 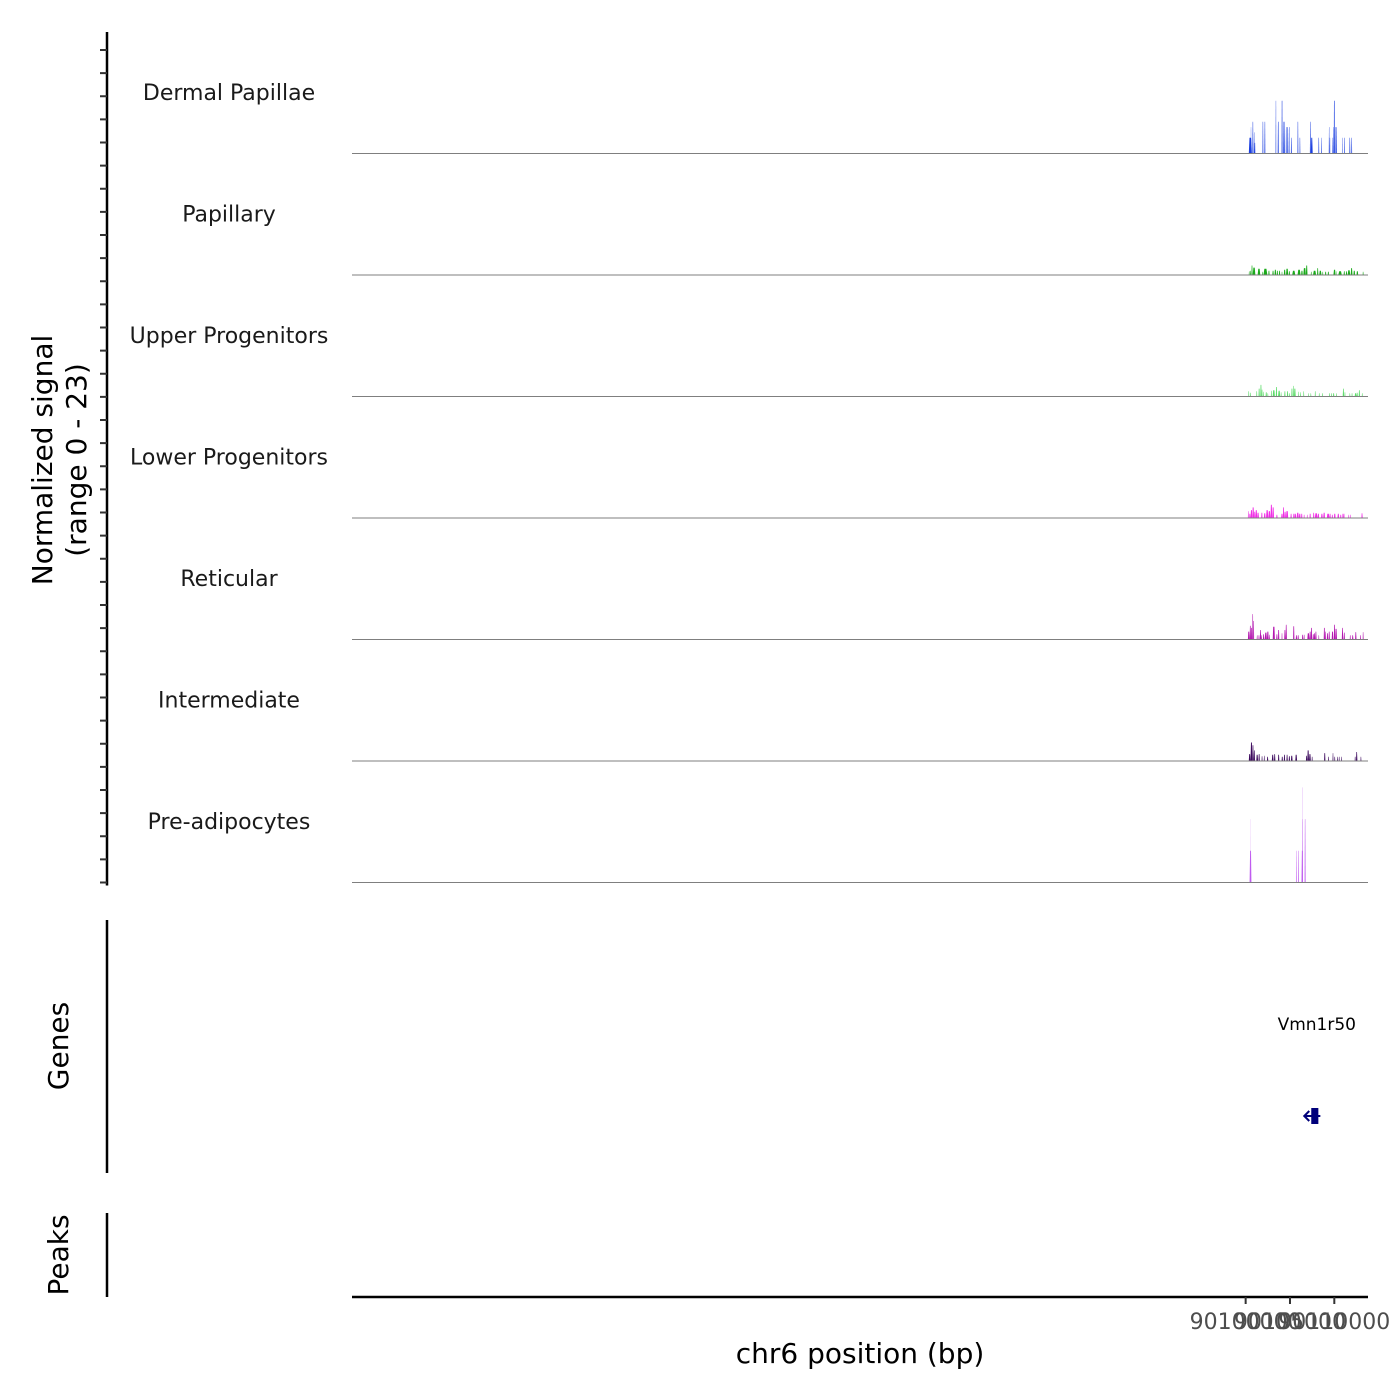 I want to click on track-3: Lower Progenitors, so click(x=749, y=482).